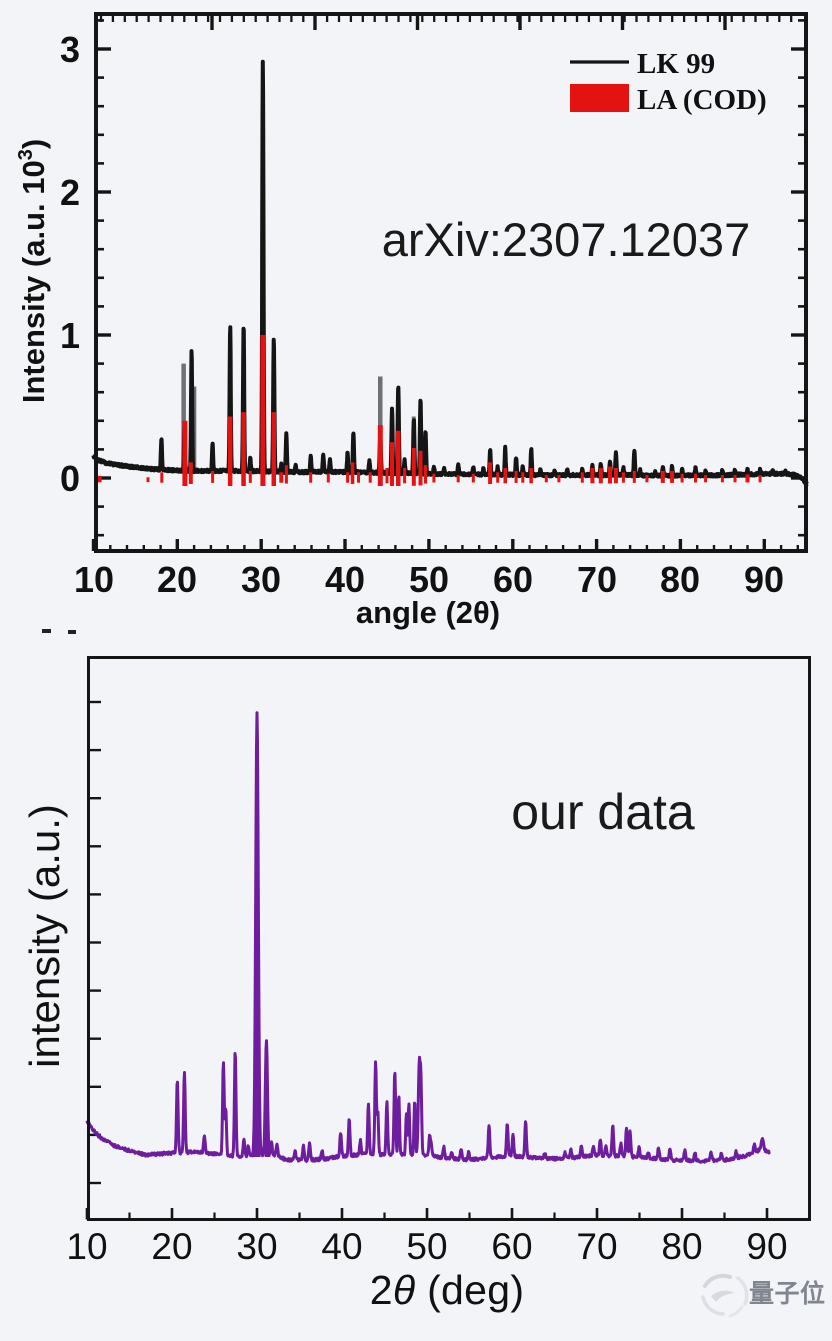 The height and width of the screenshot is (1341, 832). Describe the element at coordinates (70, 478) in the screenshot. I see `svg-text: 0` at that location.